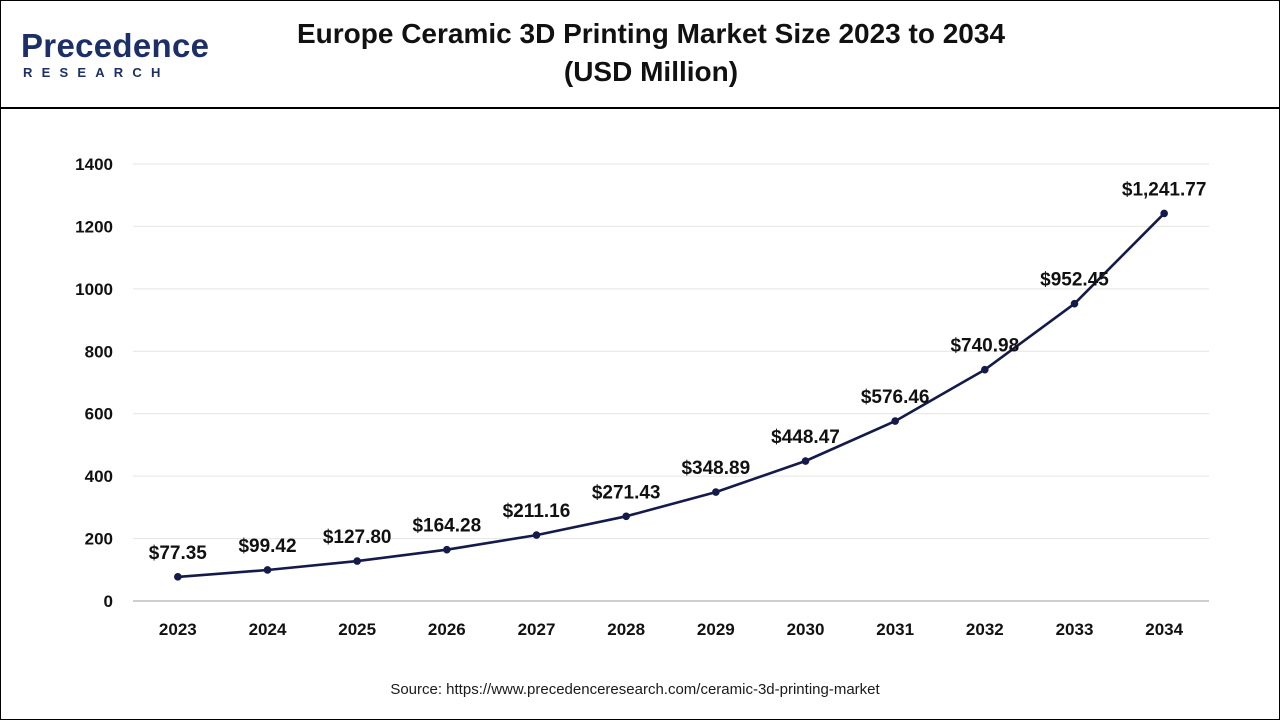 The width and height of the screenshot is (1280, 720). I want to click on x-tick-label: 2032, so click(985, 629).